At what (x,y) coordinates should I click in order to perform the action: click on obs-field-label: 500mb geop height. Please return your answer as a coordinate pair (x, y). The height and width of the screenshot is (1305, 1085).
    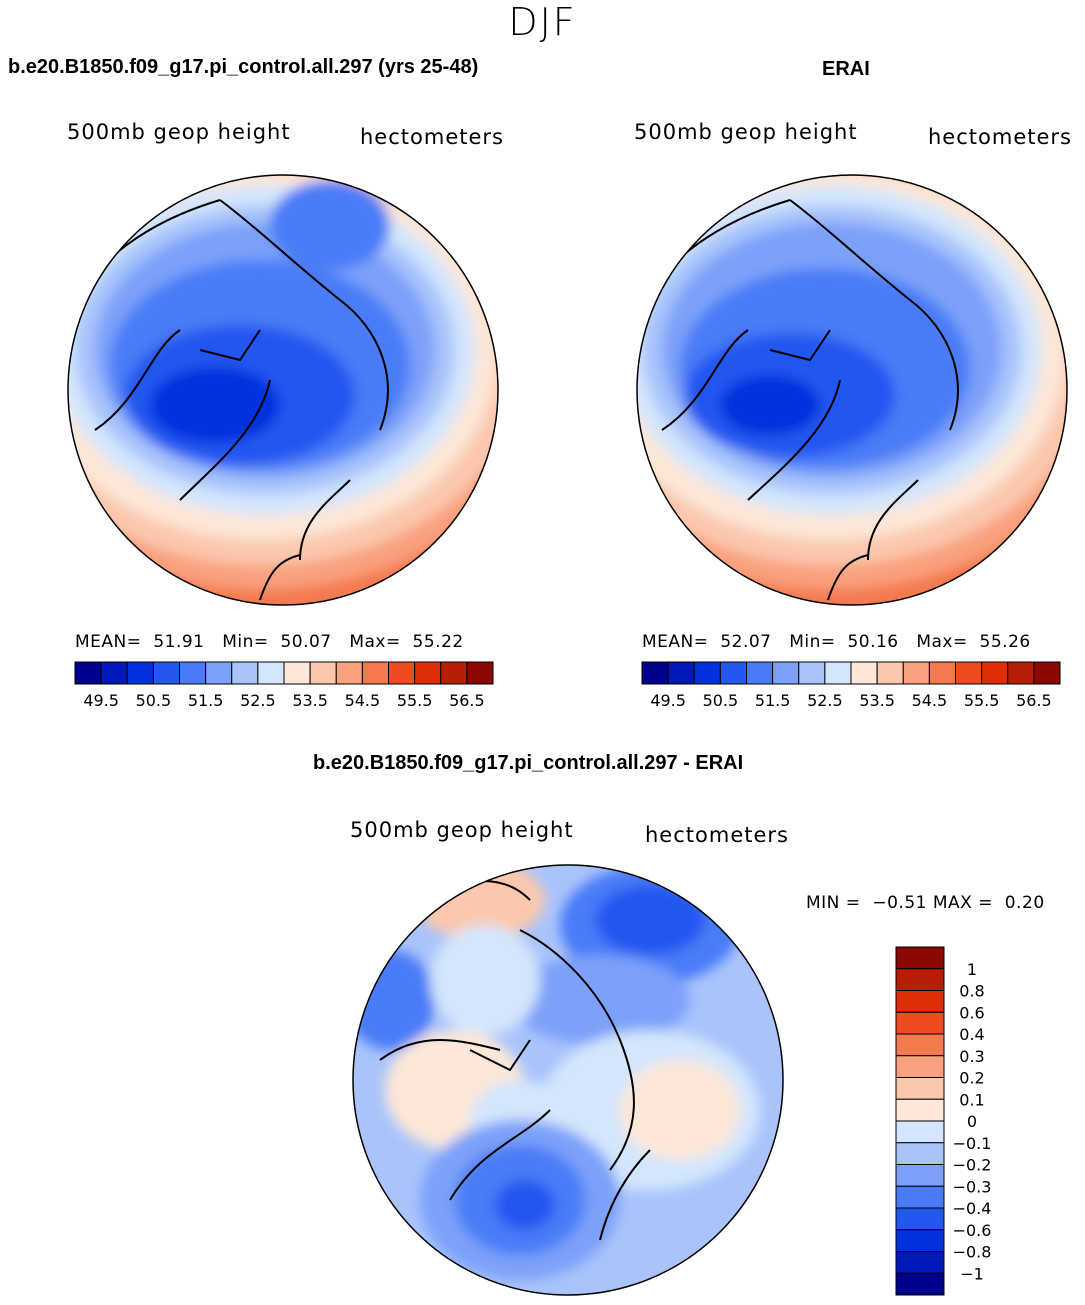
    Looking at the image, I should click on (746, 132).